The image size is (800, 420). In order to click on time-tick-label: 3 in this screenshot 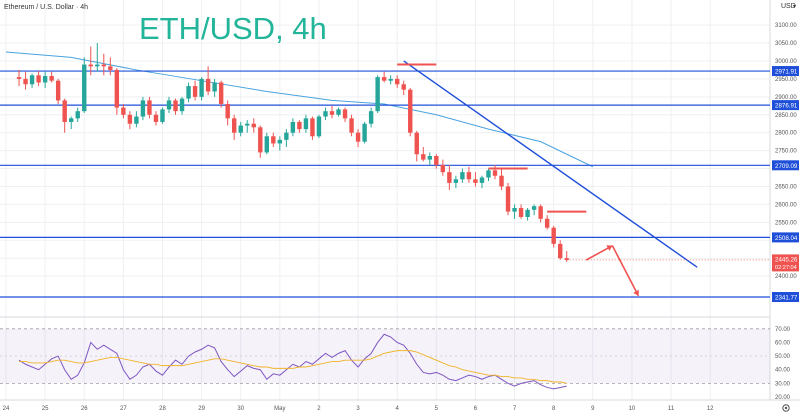, I will do `click(358, 409)`.